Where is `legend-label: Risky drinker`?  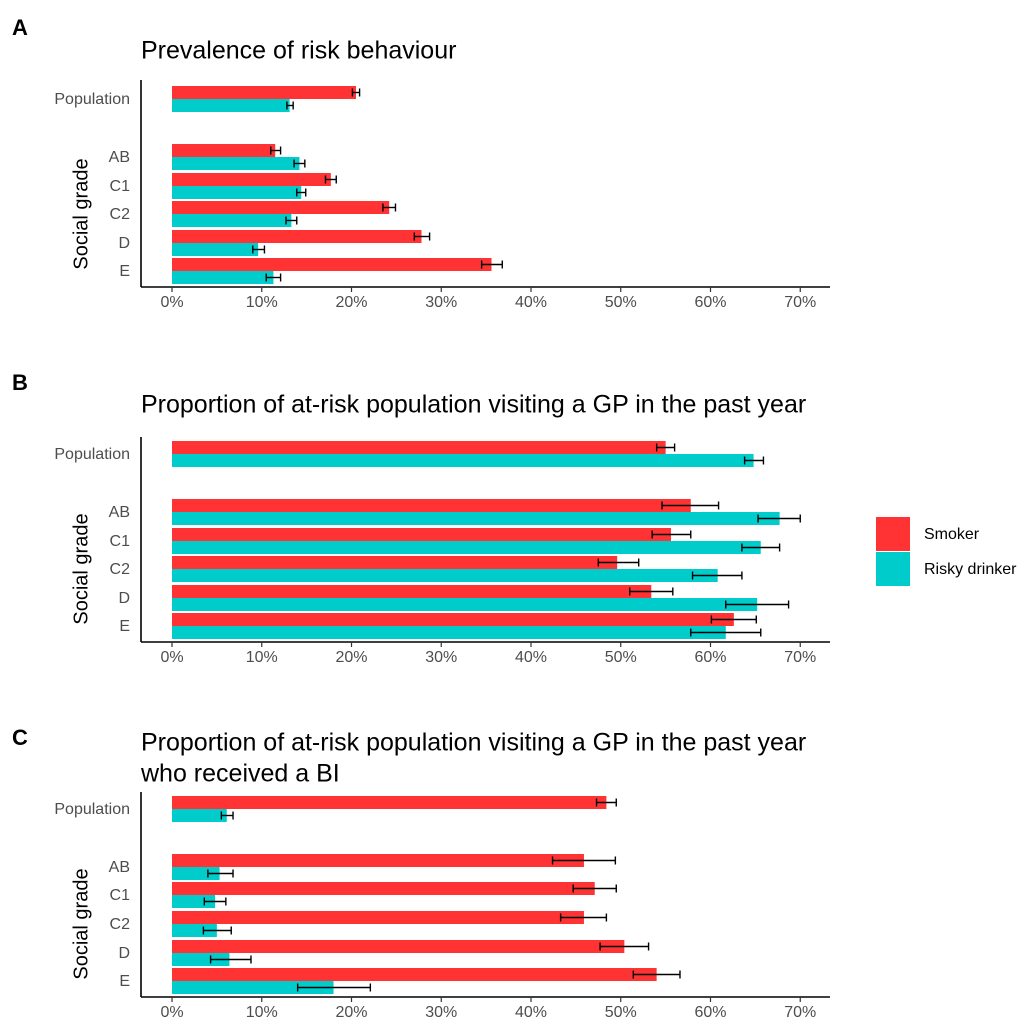
legend-label: Risky drinker is located at coordinates (970, 569).